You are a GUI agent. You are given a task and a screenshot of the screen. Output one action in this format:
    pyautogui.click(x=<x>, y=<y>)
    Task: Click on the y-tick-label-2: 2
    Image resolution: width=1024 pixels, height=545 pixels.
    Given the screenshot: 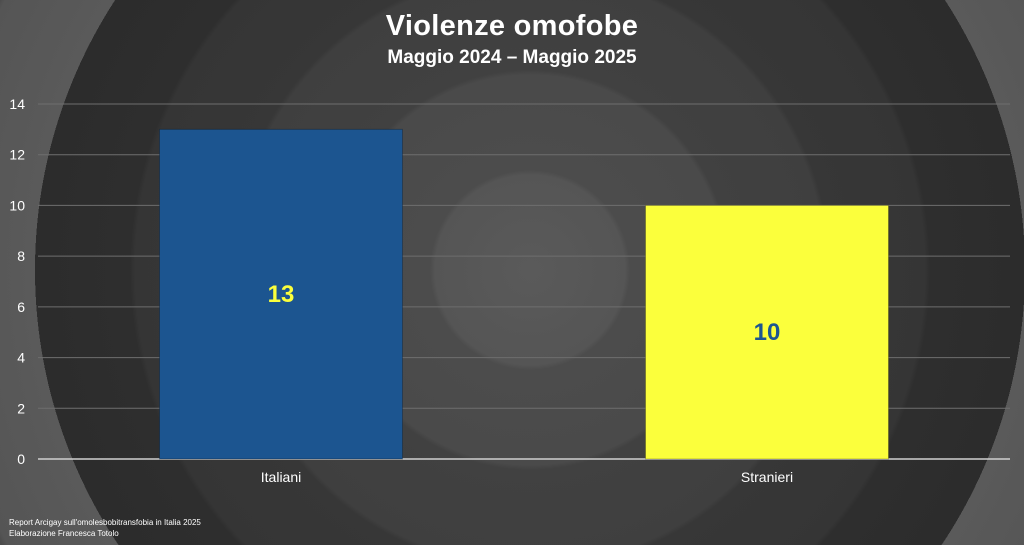 What is the action you would take?
    pyautogui.click(x=21, y=408)
    